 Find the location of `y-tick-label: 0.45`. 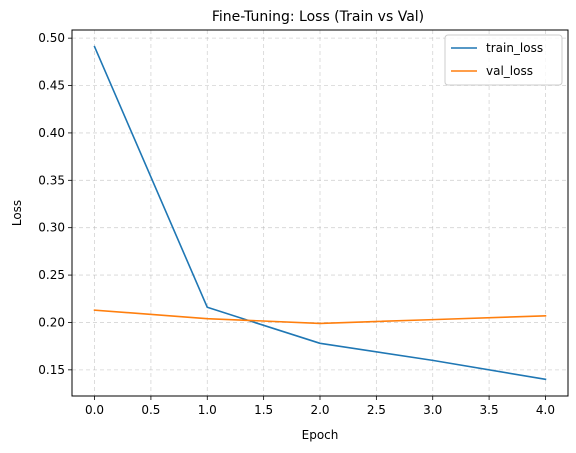

y-tick-label: 0.45 is located at coordinates (51, 86).